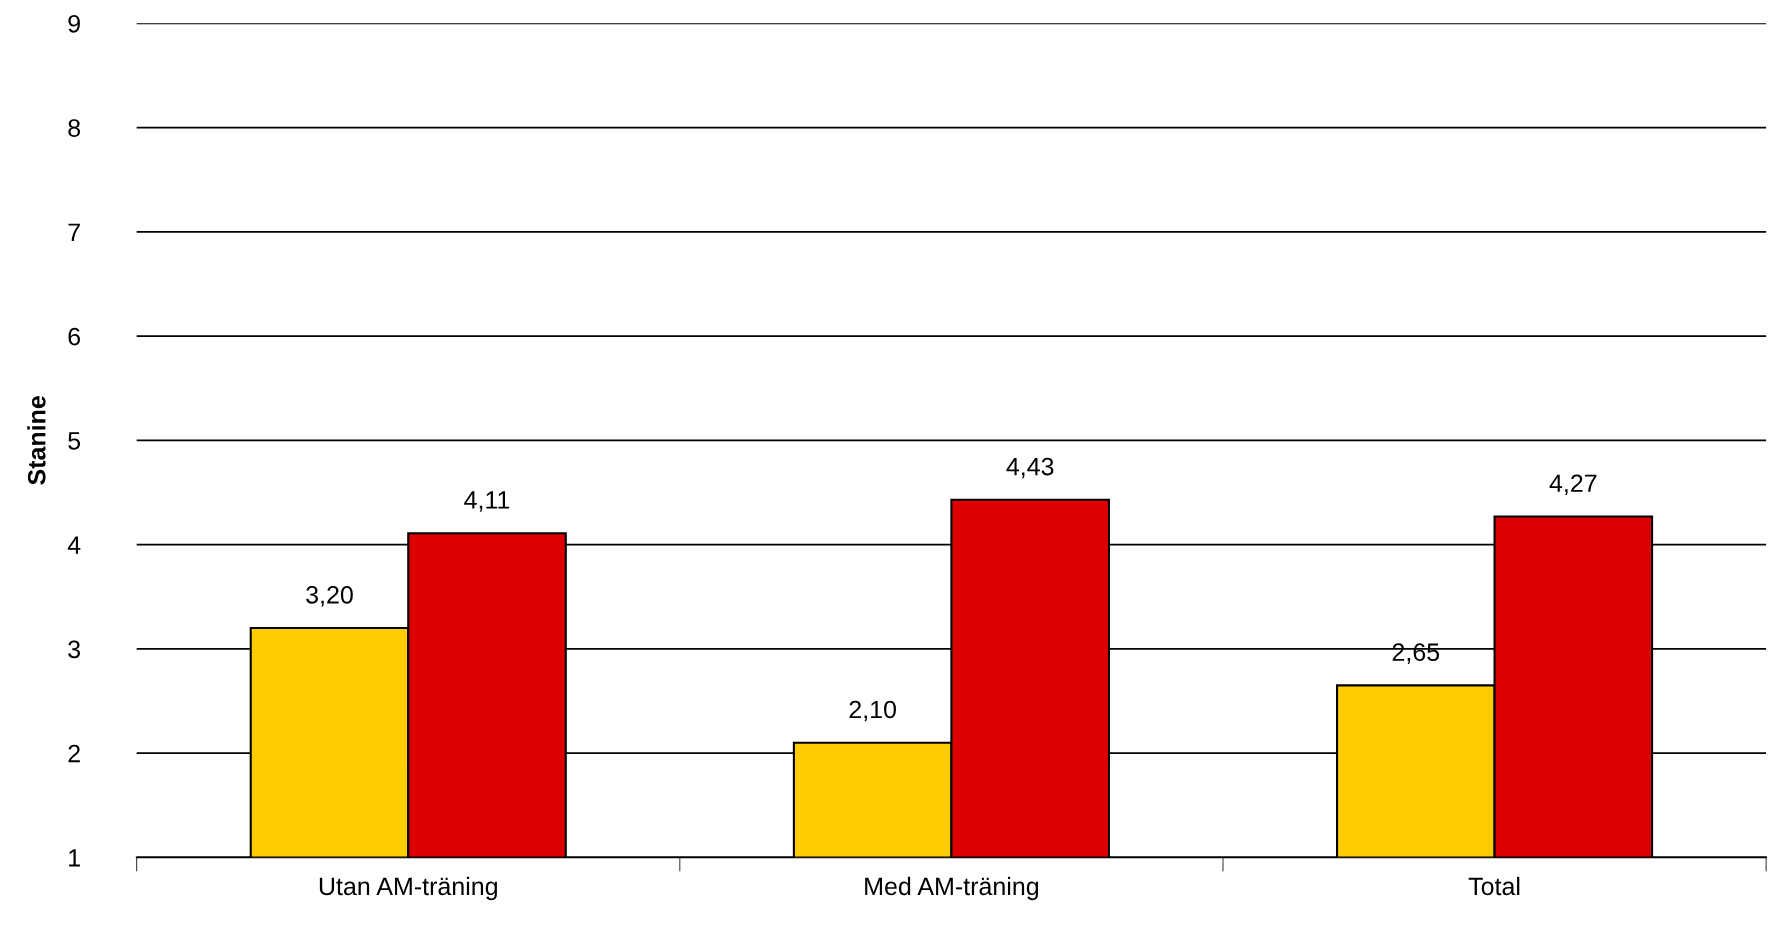 Image resolution: width=1775 pixels, height=933 pixels. I want to click on y-tick-label: 2, so click(74, 753).